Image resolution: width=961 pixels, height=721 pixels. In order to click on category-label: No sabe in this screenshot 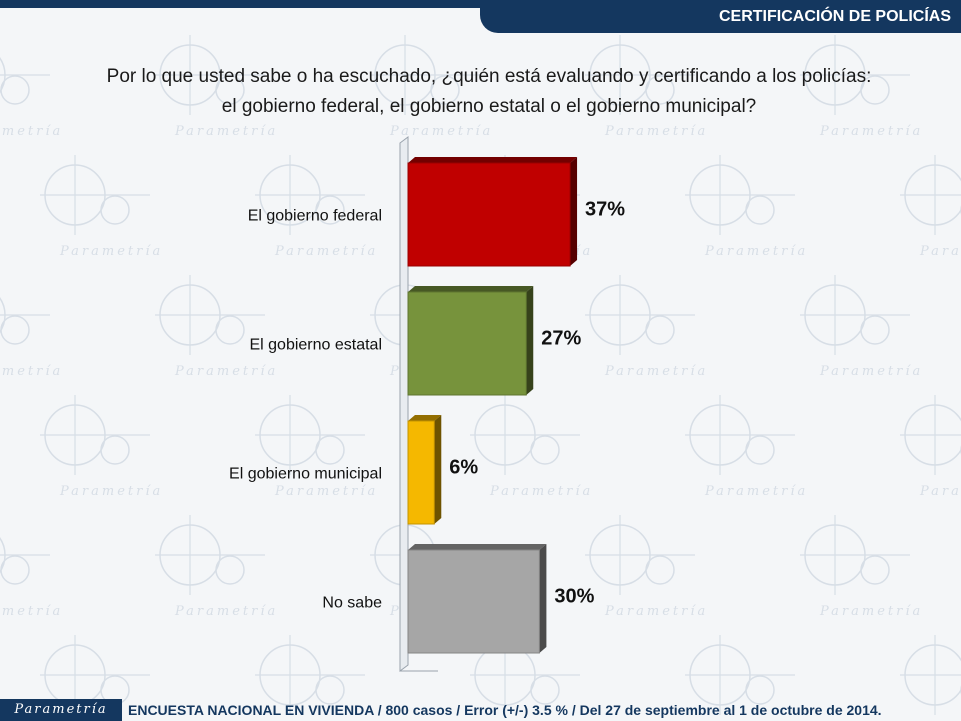, I will do `click(352, 603)`.